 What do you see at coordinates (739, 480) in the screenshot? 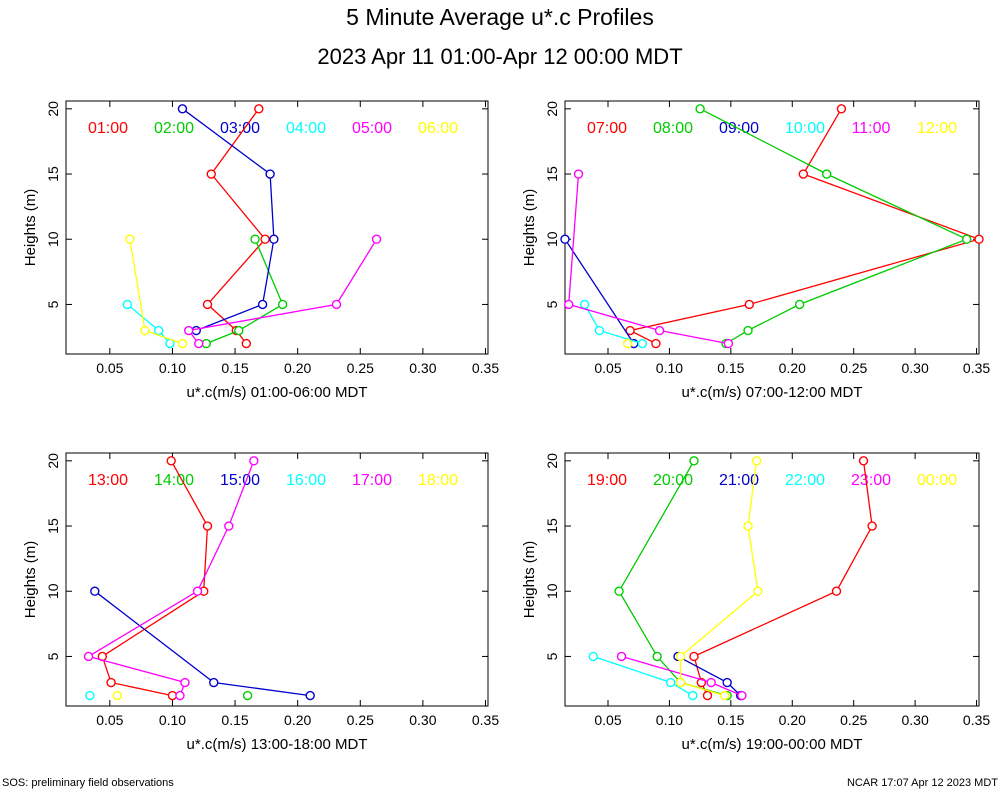
I see `legend-label-2100: 21:00` at bounding box center [739, 480].